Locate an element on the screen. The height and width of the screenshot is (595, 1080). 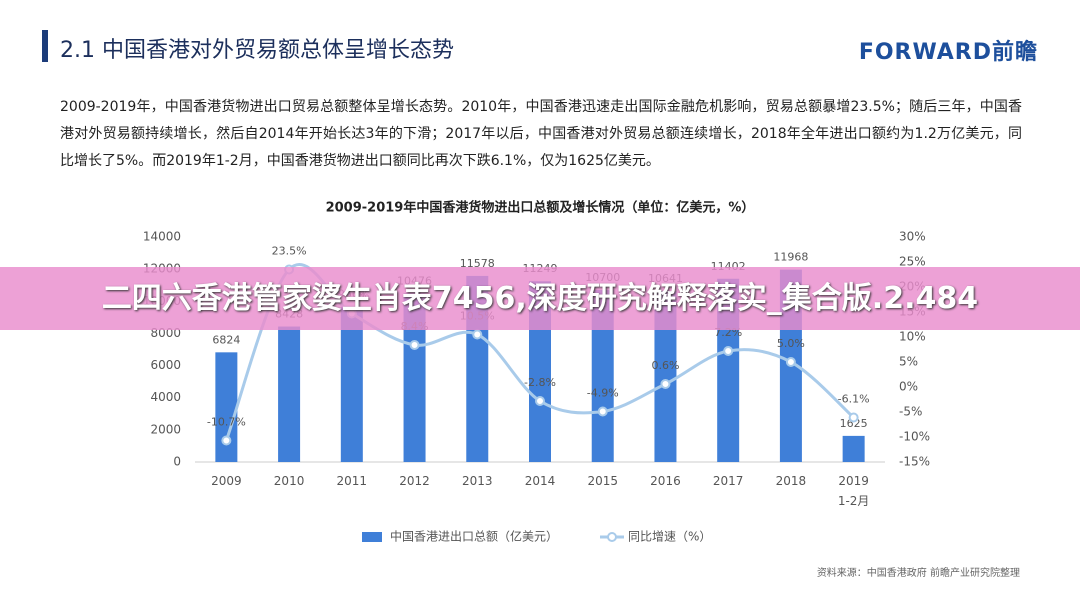
line-label: -4.9% is located at coordinates (603, 393).